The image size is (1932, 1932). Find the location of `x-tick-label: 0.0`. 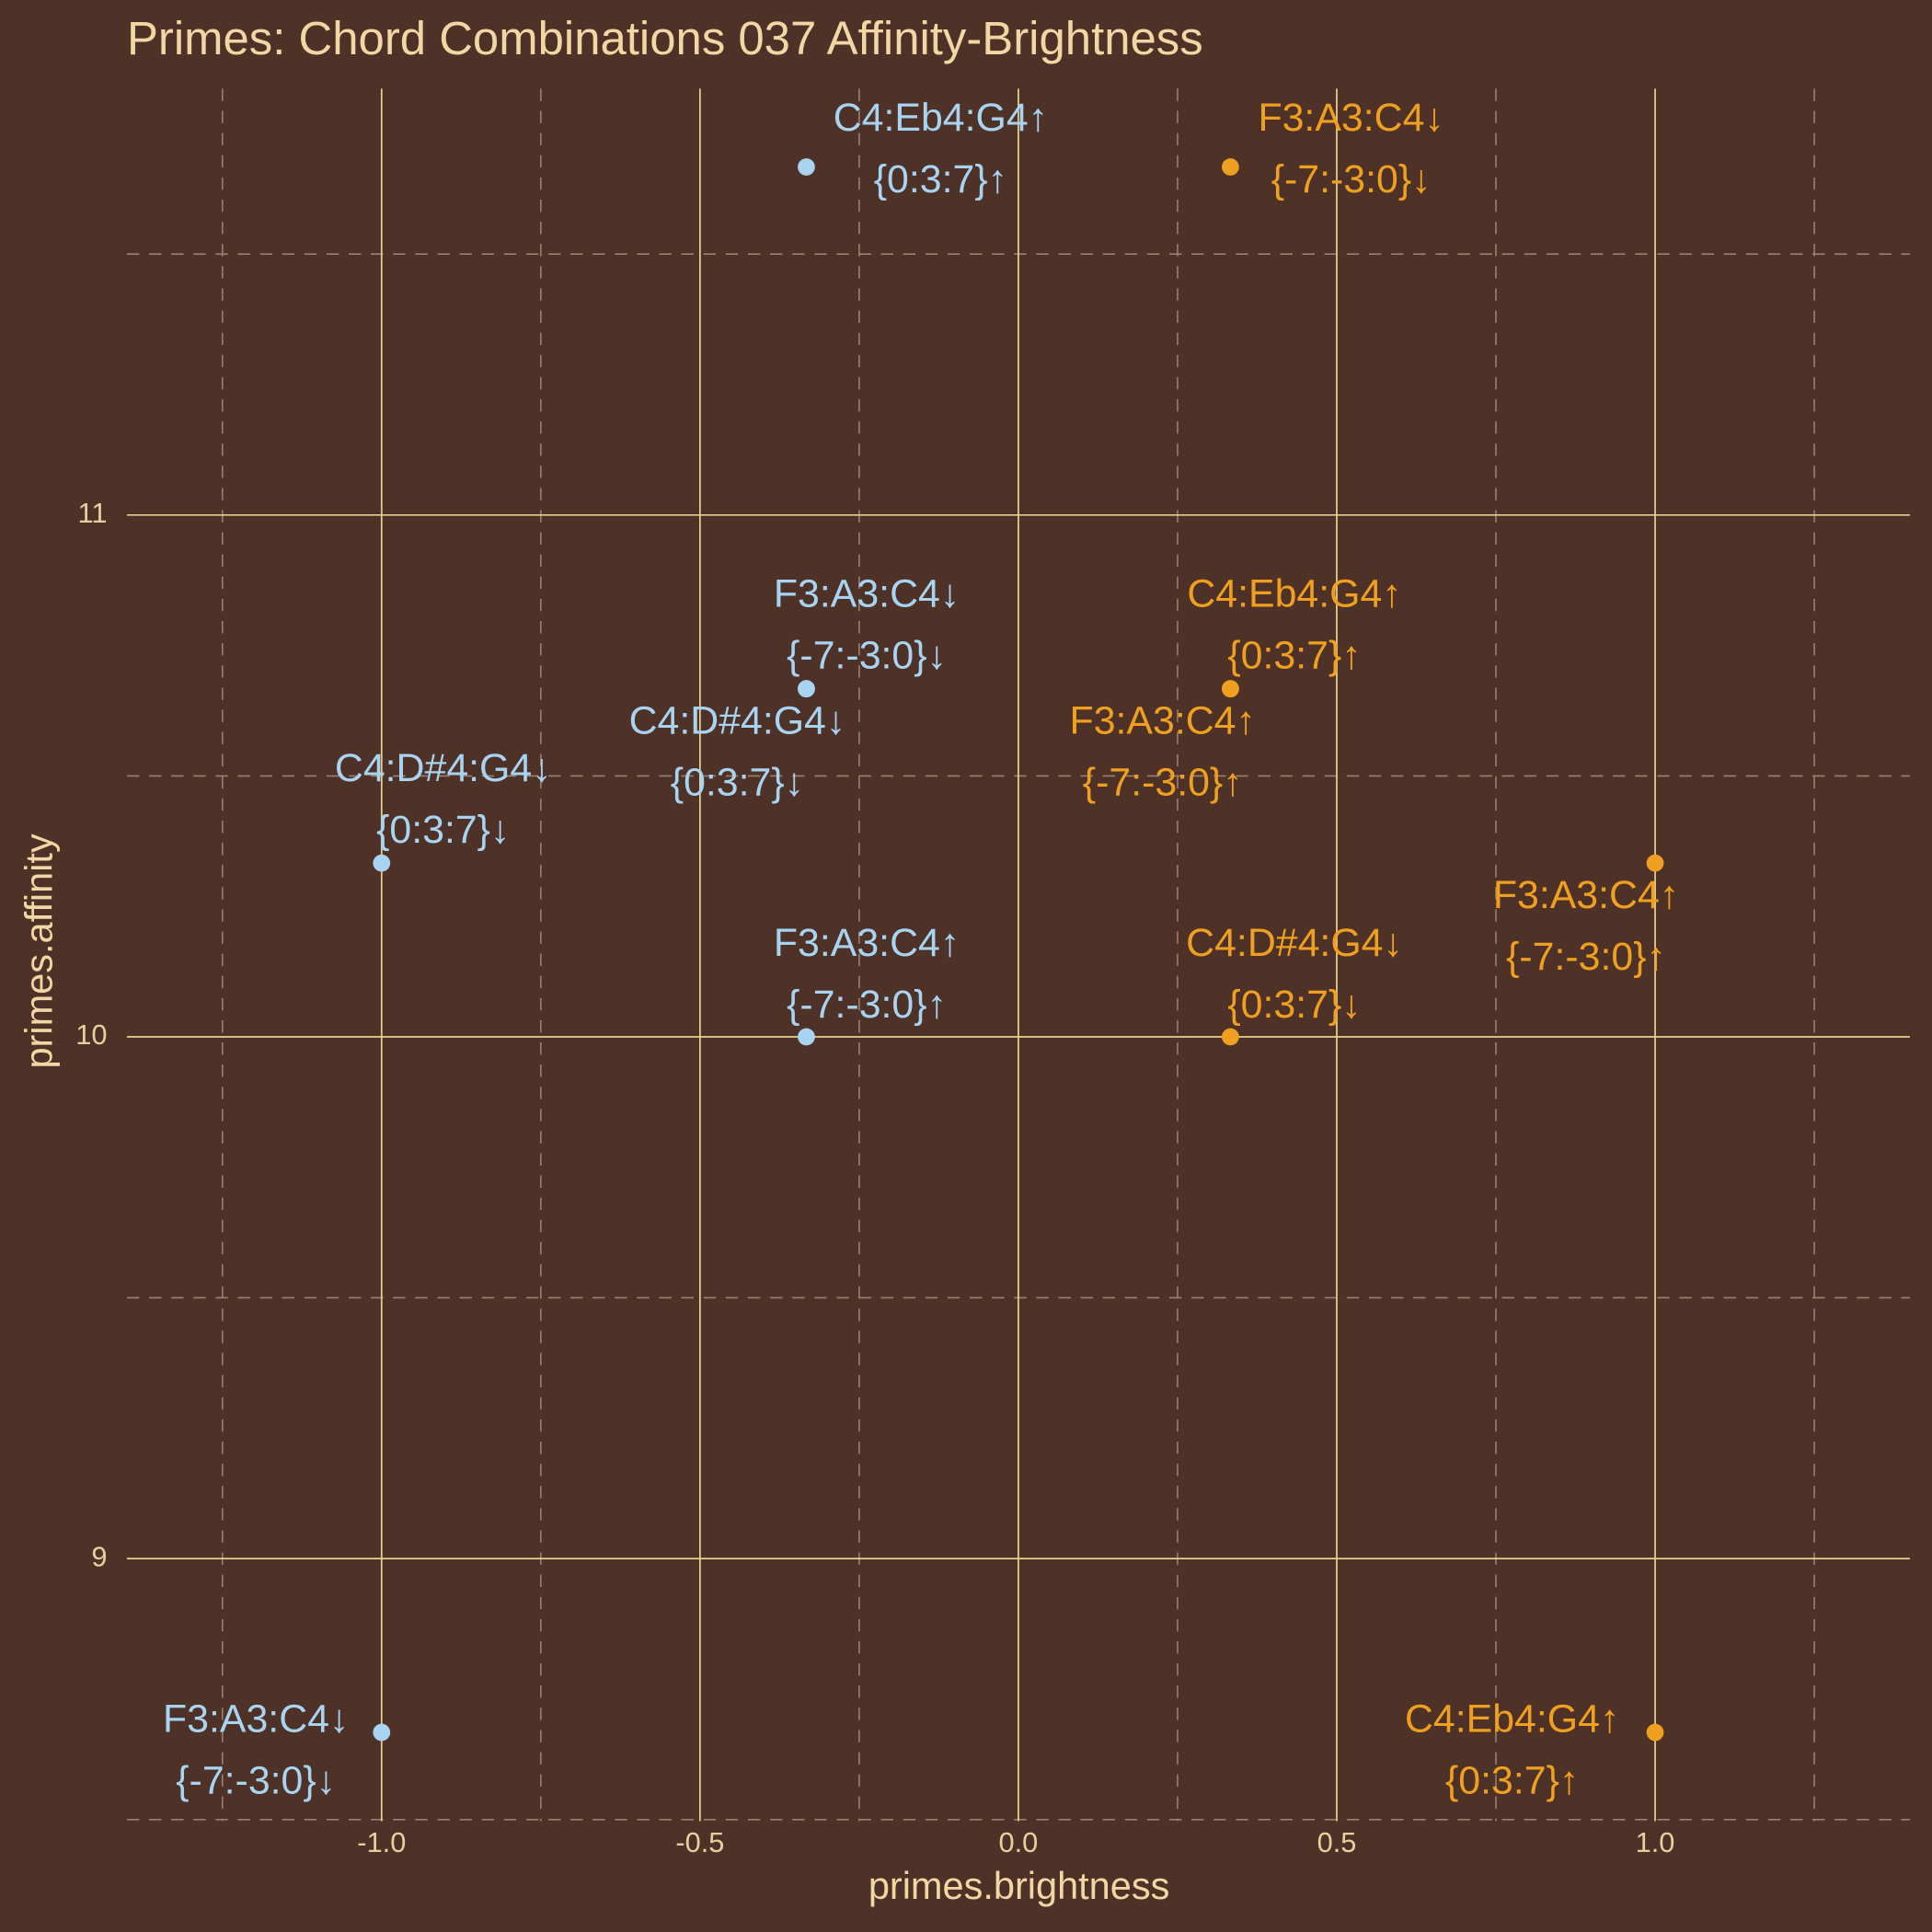

x-tick-label: 0.0 is located at coordinates (1019, 1842).